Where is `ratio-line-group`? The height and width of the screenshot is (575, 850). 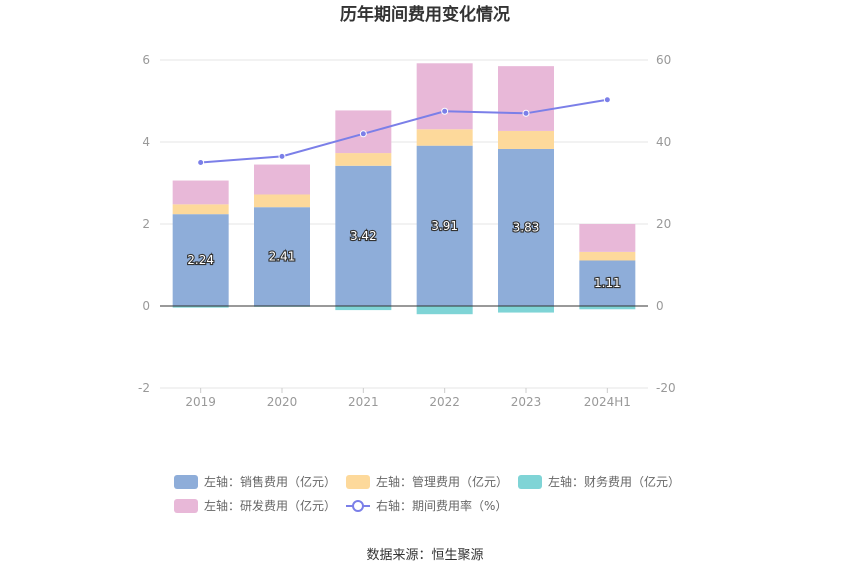
ratio-line-group is located at coordinates (404, 131).